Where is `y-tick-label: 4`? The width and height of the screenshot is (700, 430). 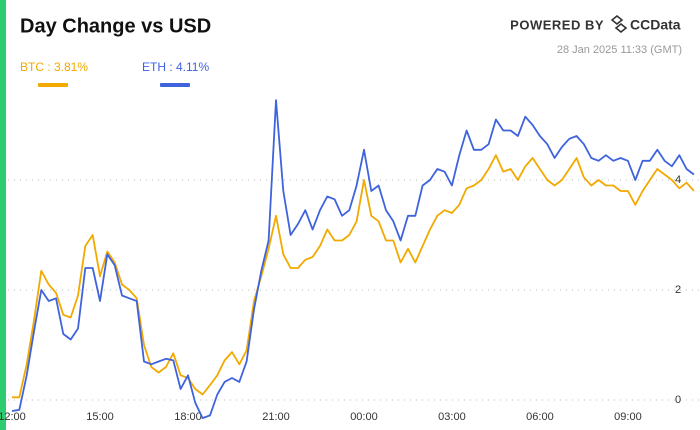
y-tick-label: 4 is located at coordinates (678, 180).